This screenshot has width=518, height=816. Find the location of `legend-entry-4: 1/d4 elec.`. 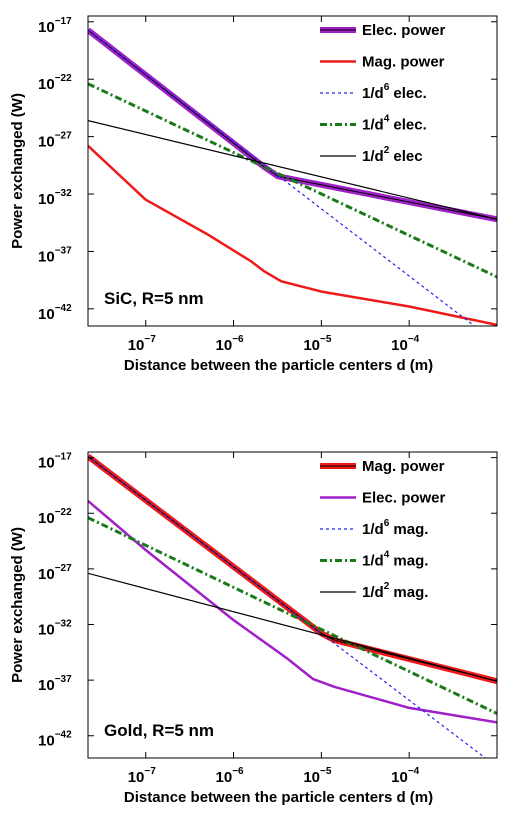

legend-entry-4: 1/d4 elec. is located at coordinates (394, 124).